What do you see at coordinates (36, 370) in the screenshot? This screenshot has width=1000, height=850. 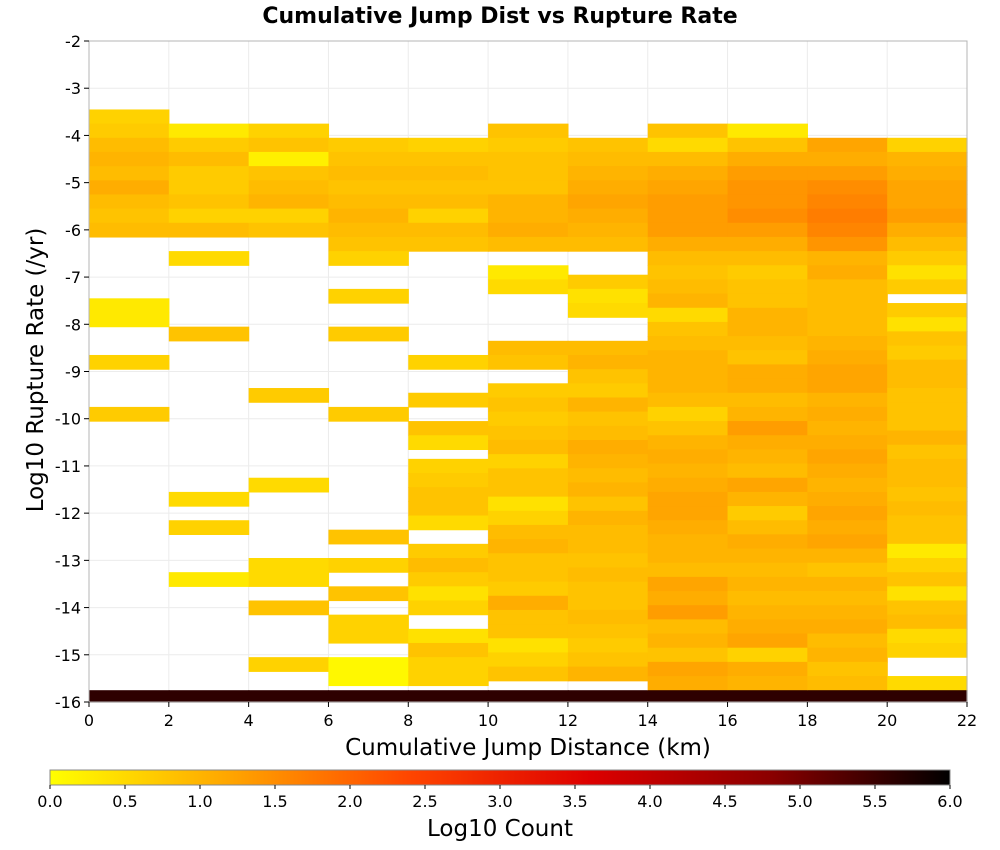 I see `y-axis-label: Log10 Rupture Rate (/yr)` at bounding box center [36, 370].